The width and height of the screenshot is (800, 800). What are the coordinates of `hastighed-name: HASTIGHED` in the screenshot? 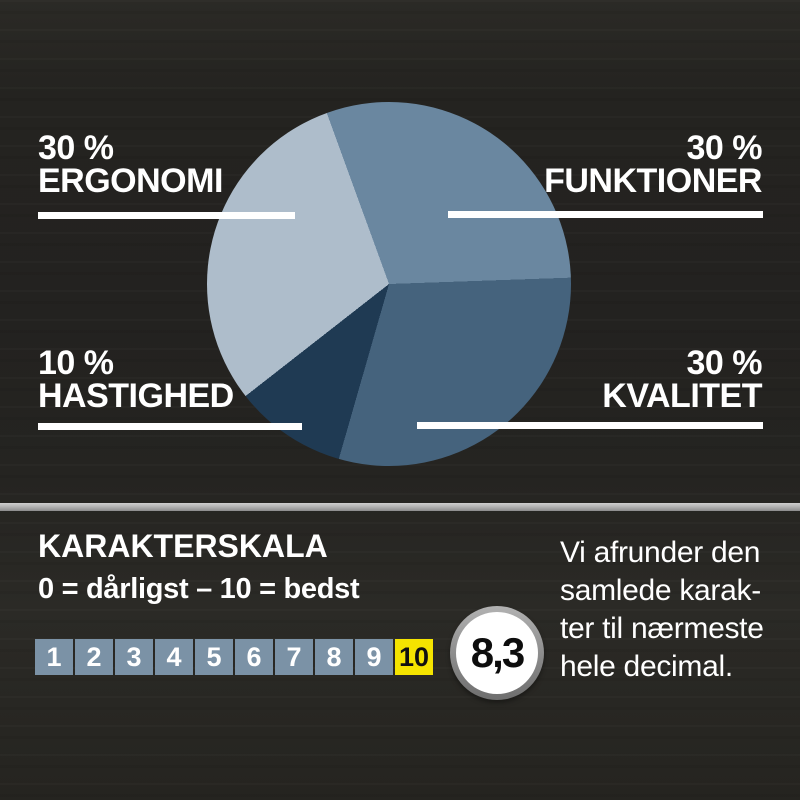 It's located at (136, 396).